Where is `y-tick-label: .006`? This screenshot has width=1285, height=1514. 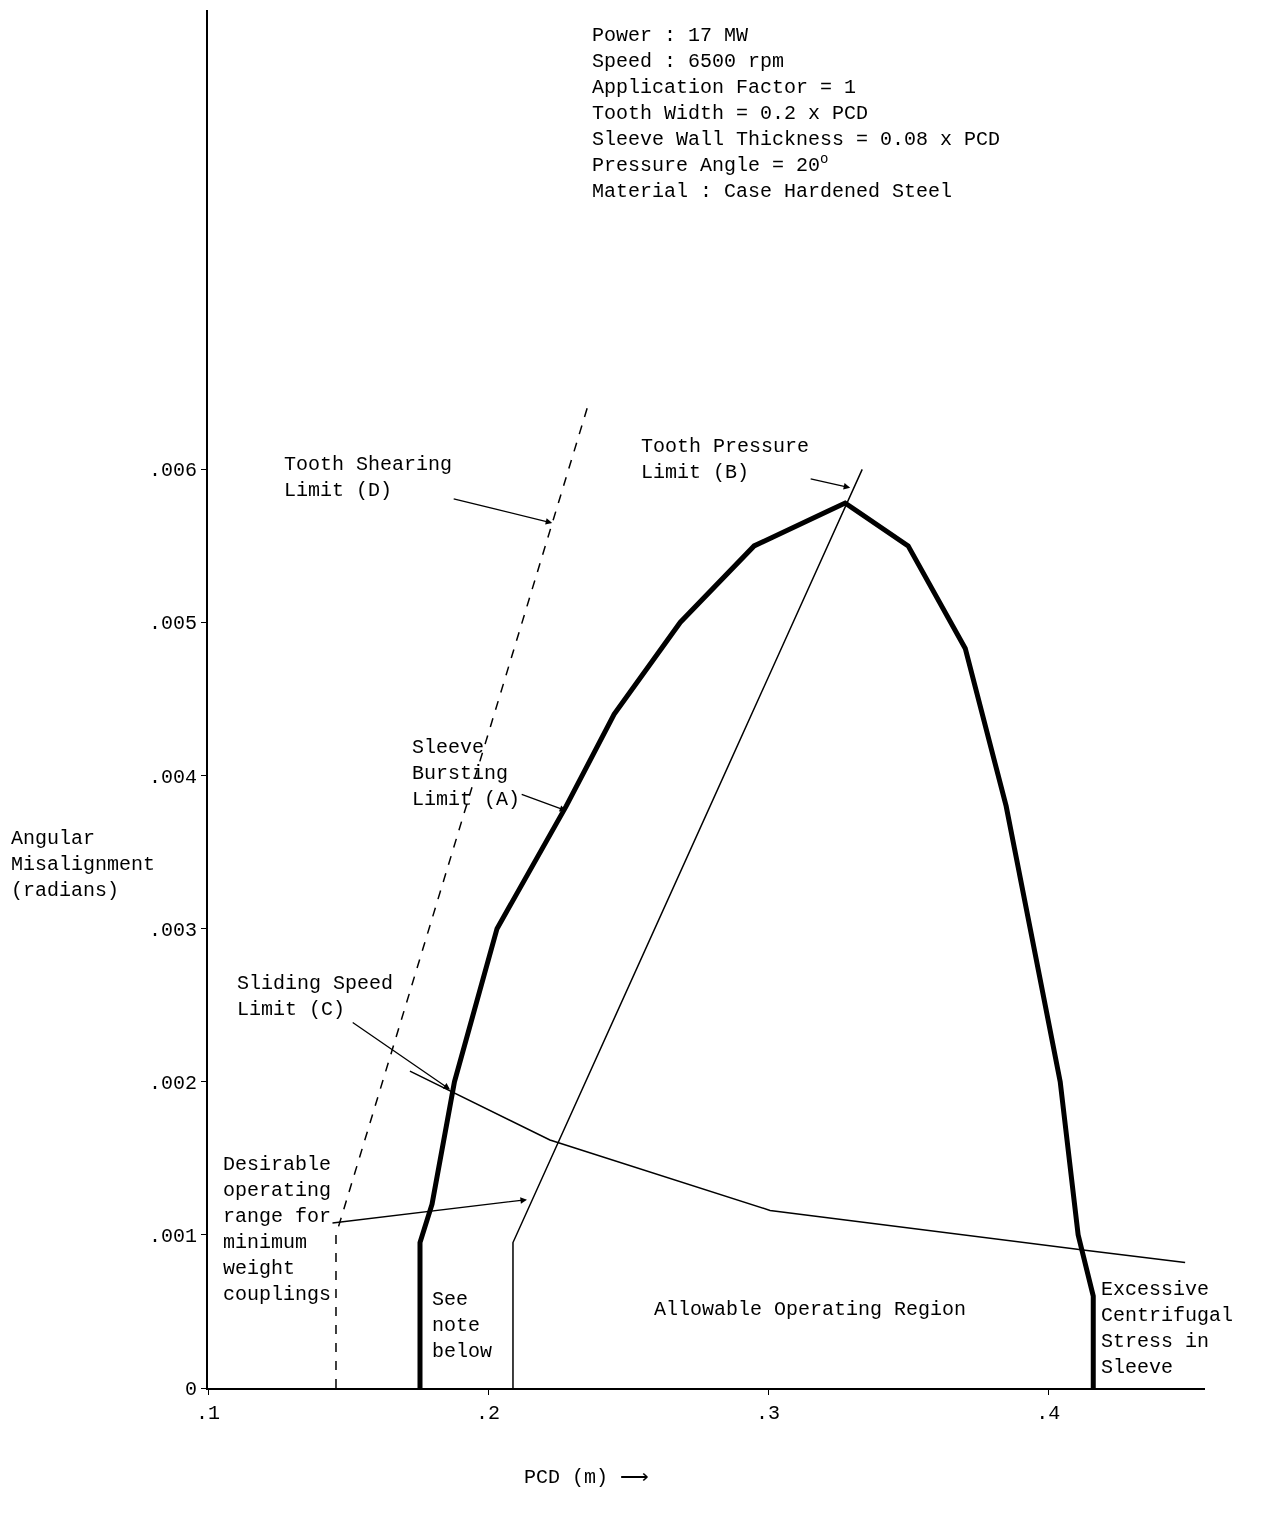
y-tick-label: .006 is located at coordinates (172, 471).